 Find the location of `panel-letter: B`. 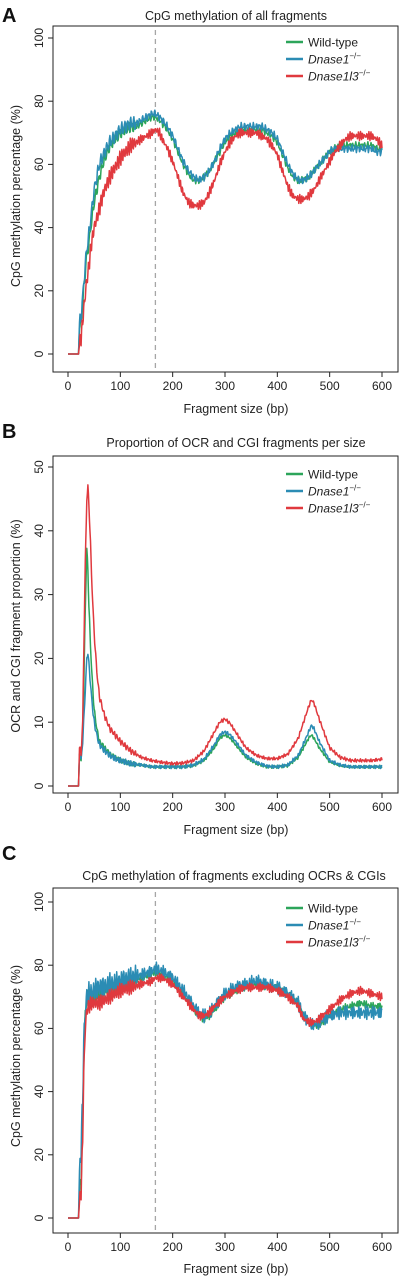

panel-letter: B is located at coordinates (9, 432).